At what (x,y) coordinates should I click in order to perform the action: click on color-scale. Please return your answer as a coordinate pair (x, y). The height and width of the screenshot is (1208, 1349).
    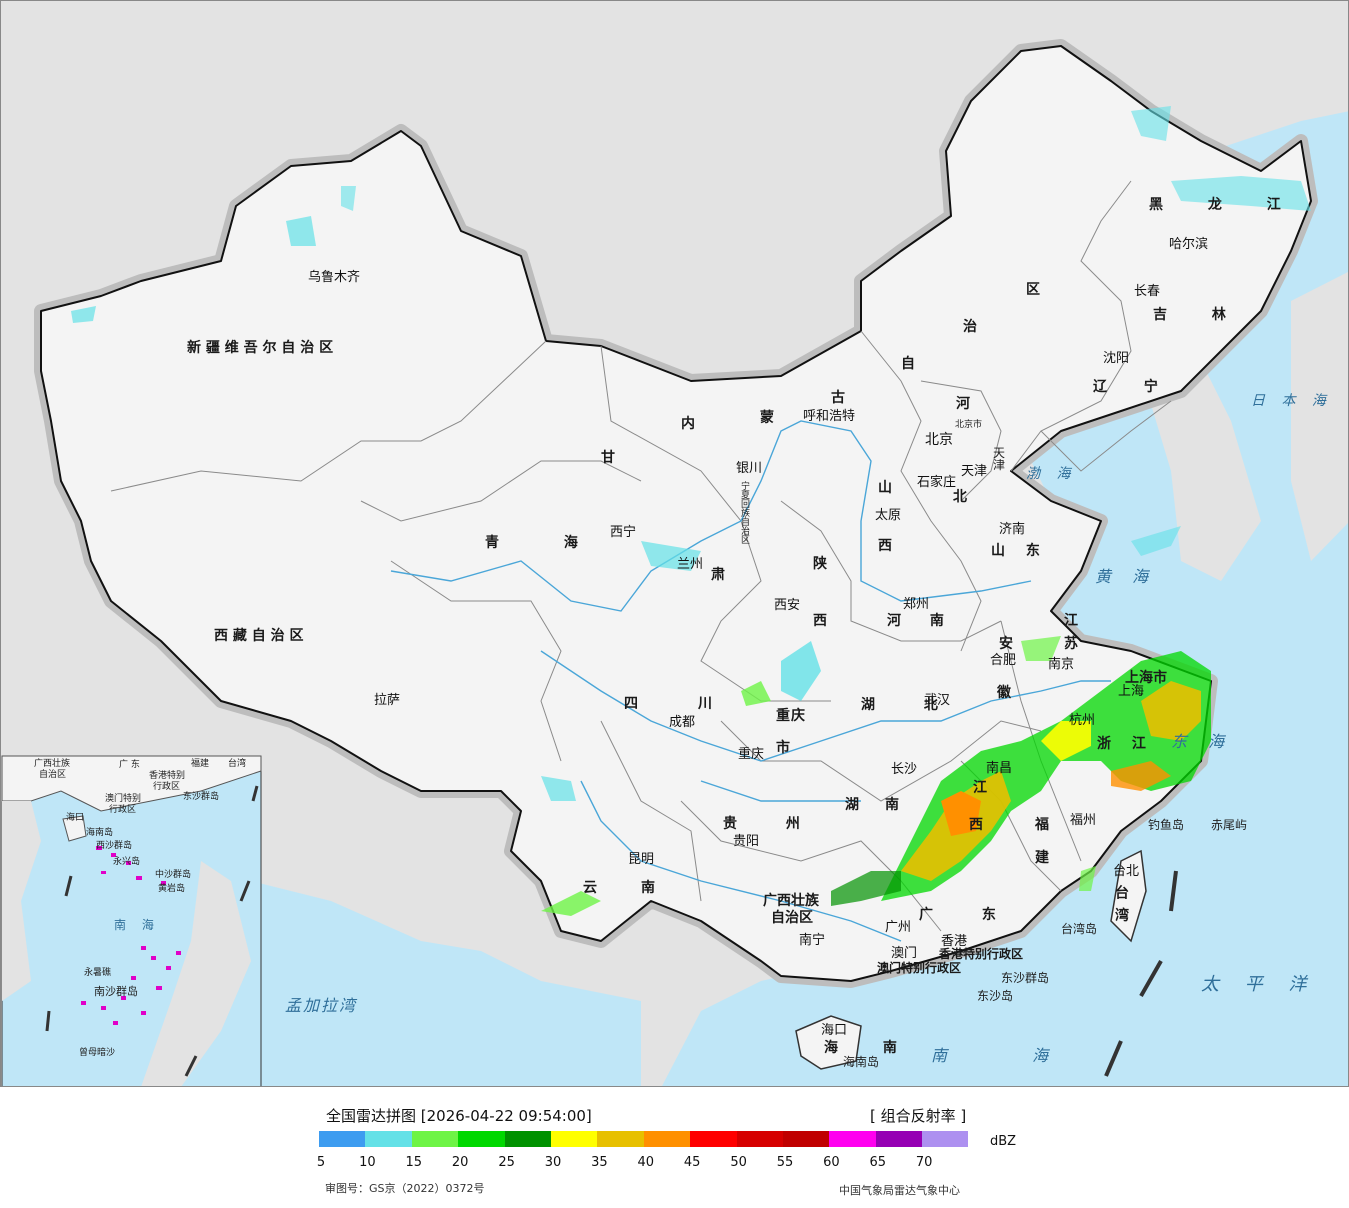
    Looking at the image, I should click on (644, 1139).